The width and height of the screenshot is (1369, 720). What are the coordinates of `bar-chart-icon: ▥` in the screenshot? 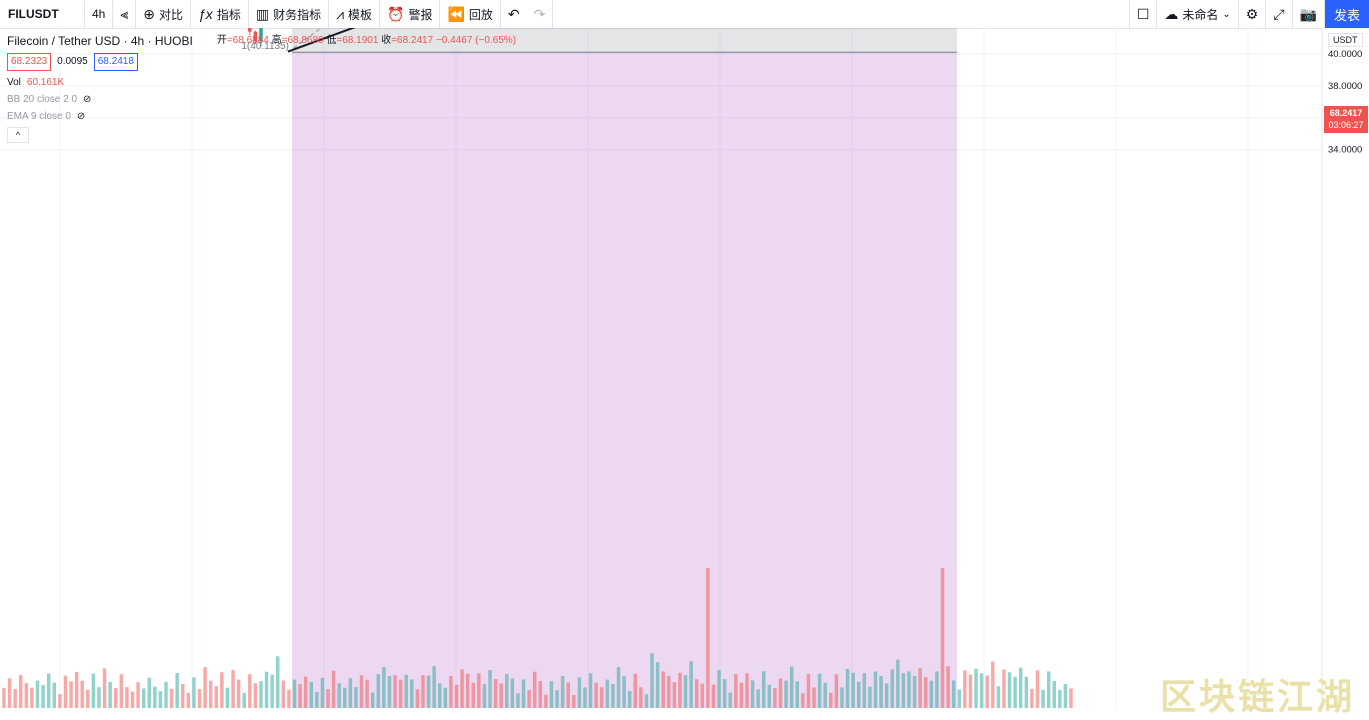 It's located at (262, 14).